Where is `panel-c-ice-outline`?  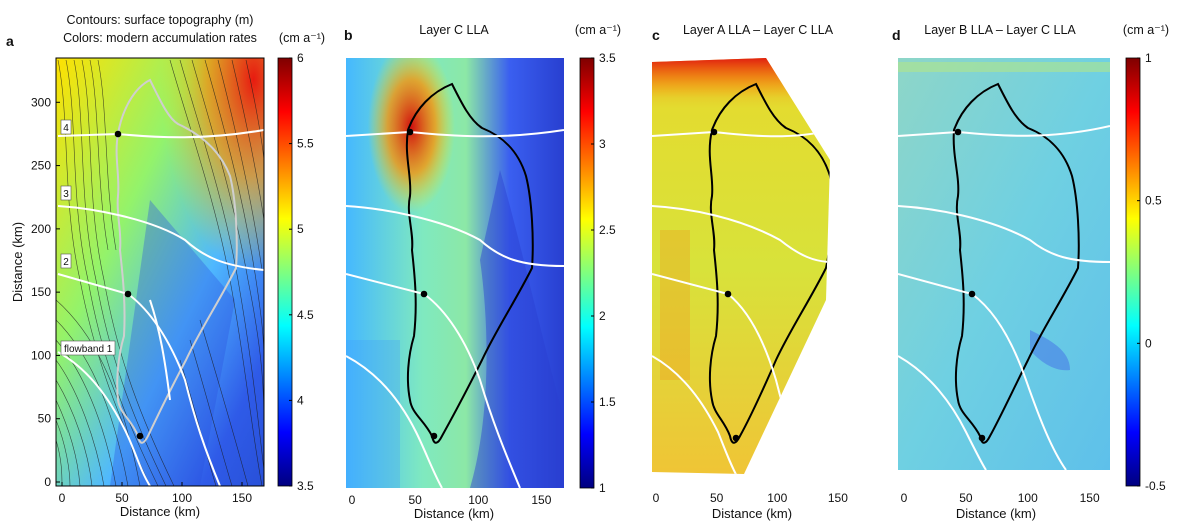
panel-c-ice-outline is located at coordinates (769, 263).